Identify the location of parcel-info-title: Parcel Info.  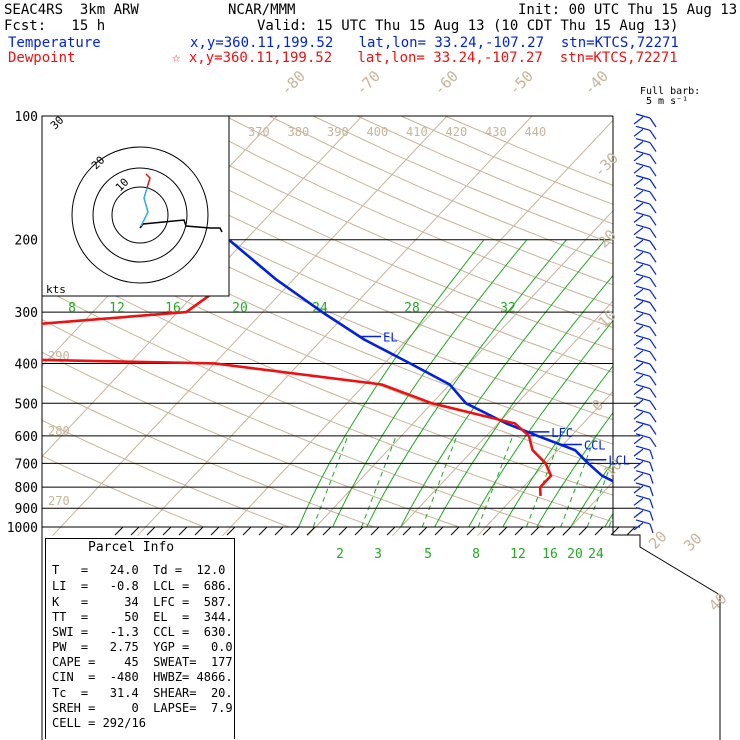
(131, 547).